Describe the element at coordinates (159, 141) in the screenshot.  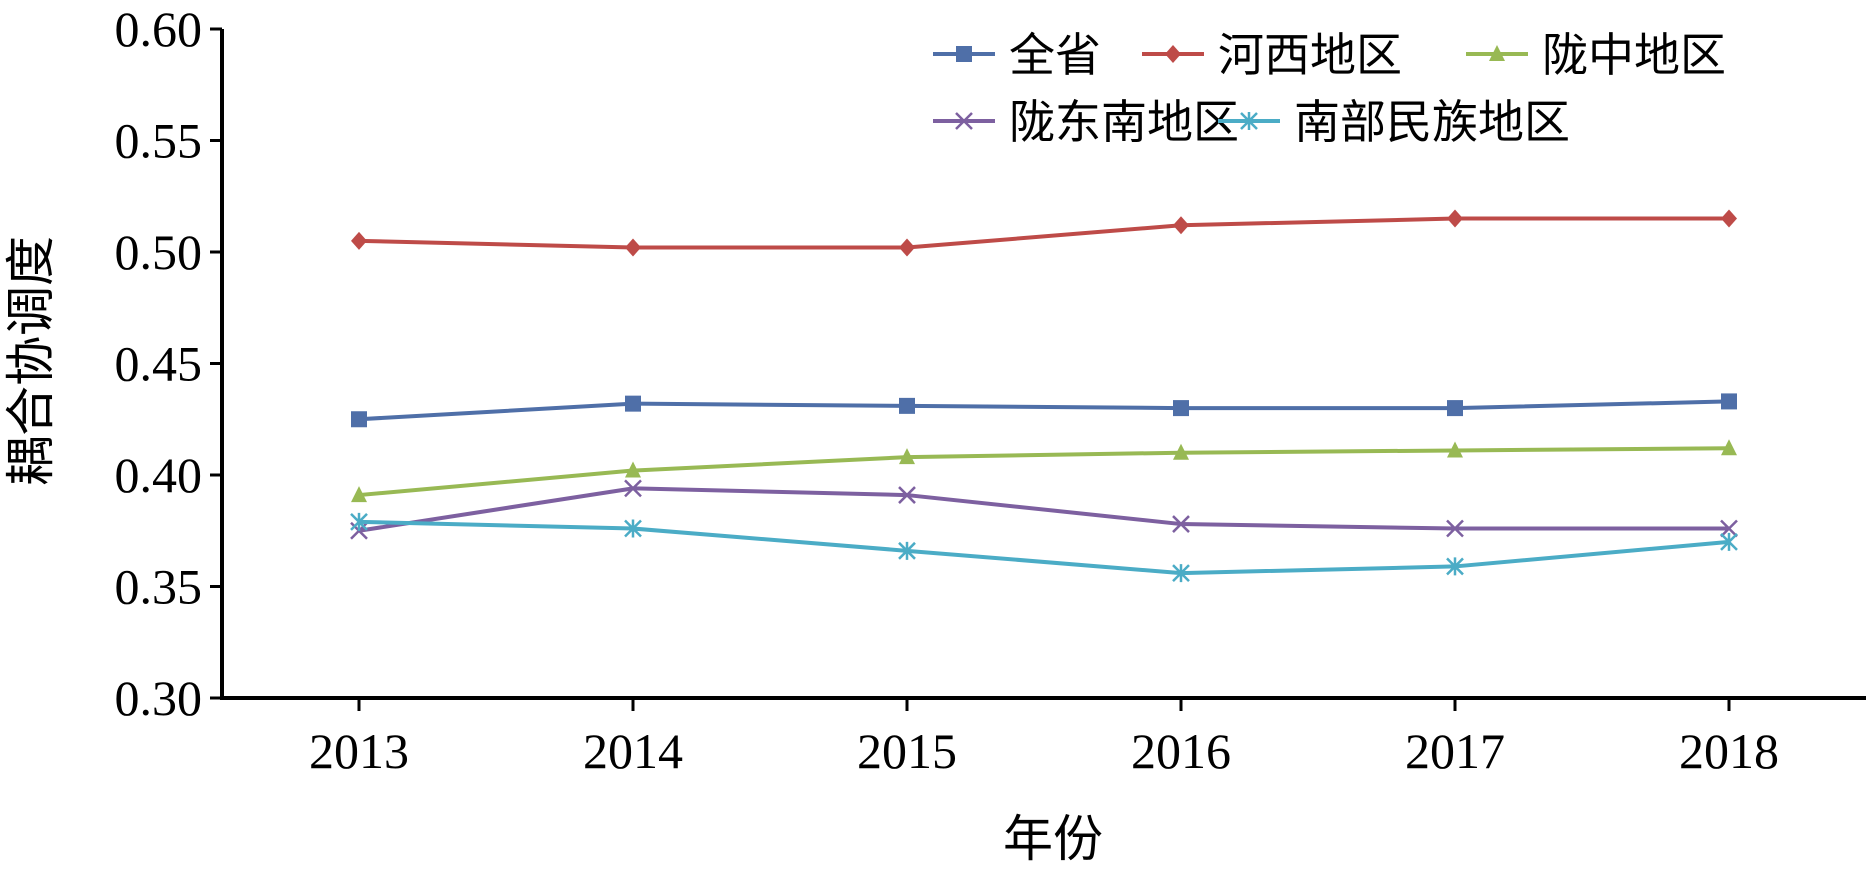
I see `y-tick-label: 0.55` at that location.